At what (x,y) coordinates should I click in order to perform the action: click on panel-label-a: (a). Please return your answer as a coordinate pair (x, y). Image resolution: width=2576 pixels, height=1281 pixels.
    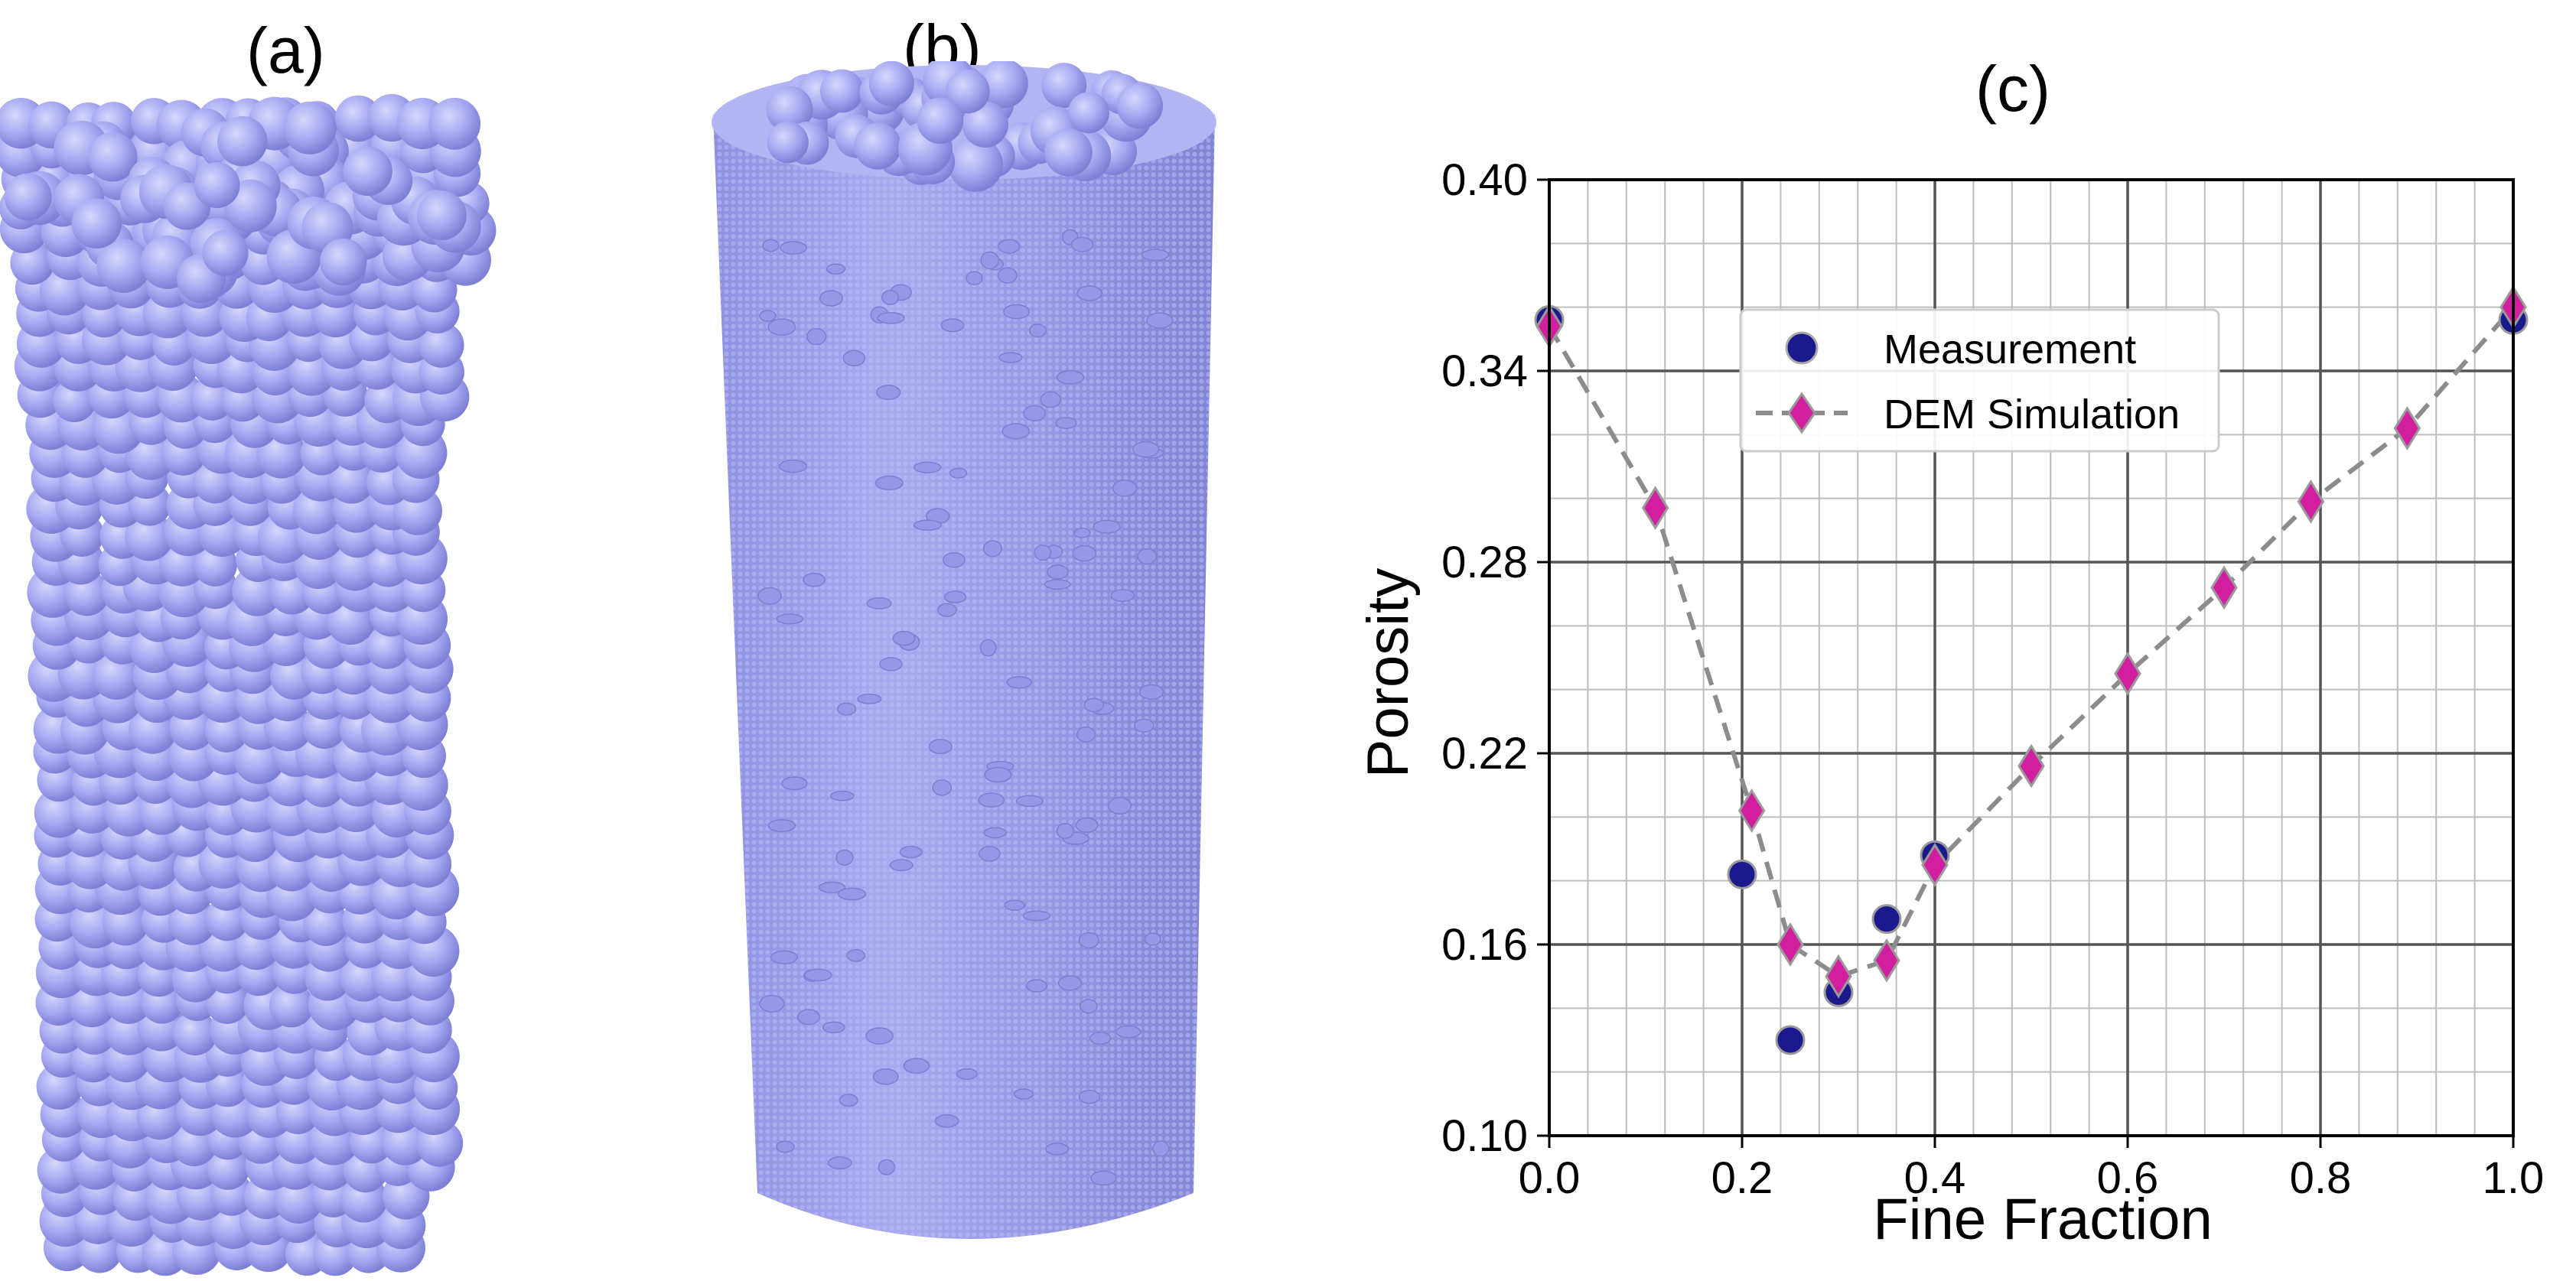
    Looking at the image, I should click on (286, 50).